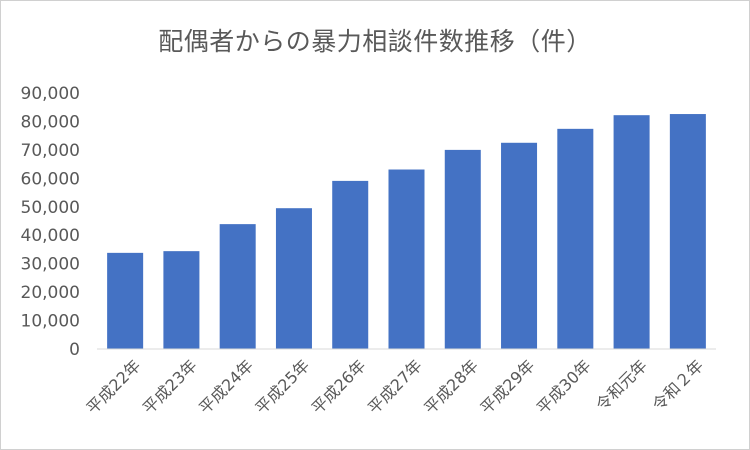  Describe the element at coordinates (50, 236) in the screenshot. I see `y-tick-label: 40,000` at that location.